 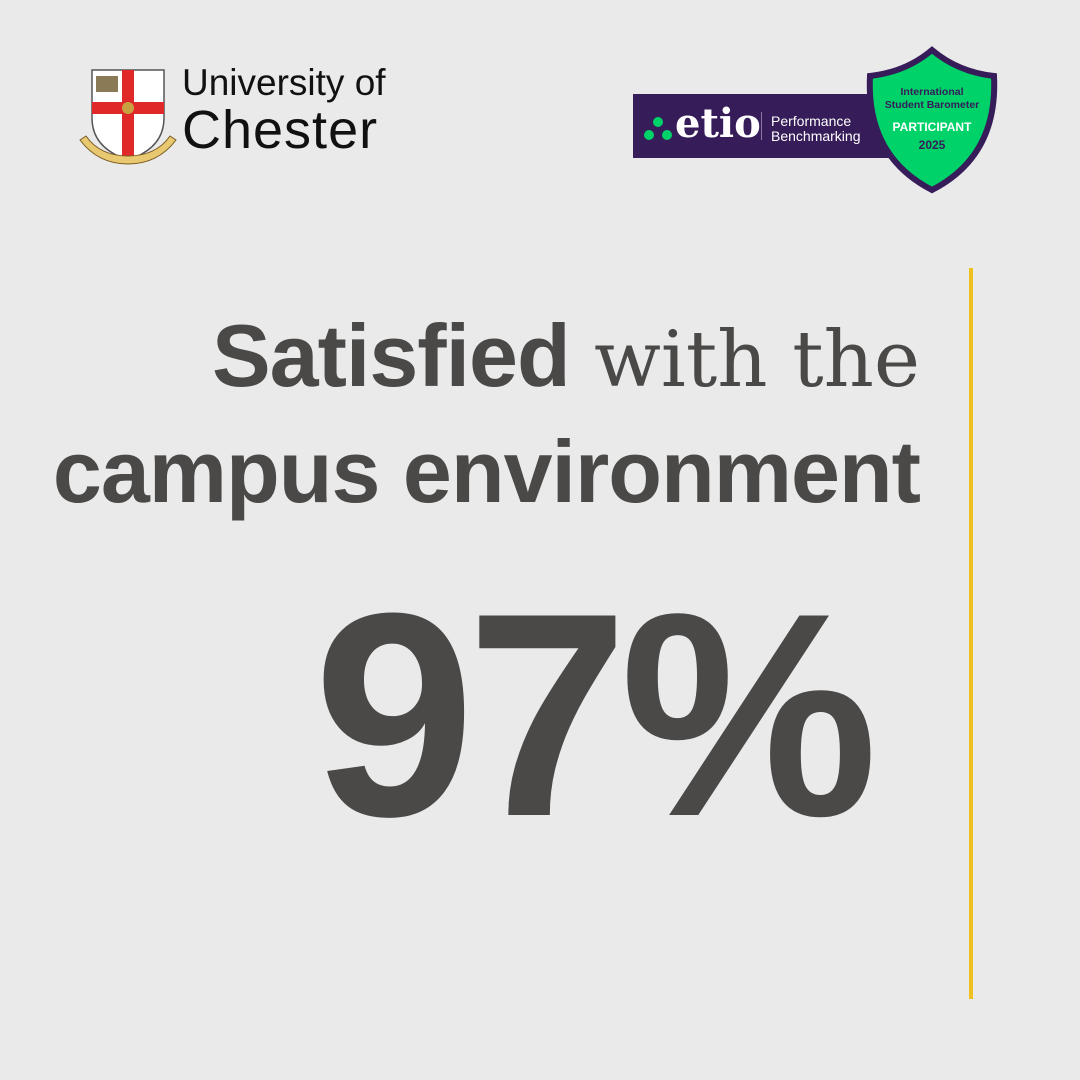 I want to click on university-name: University of Chester, so click(x=284, y=110).